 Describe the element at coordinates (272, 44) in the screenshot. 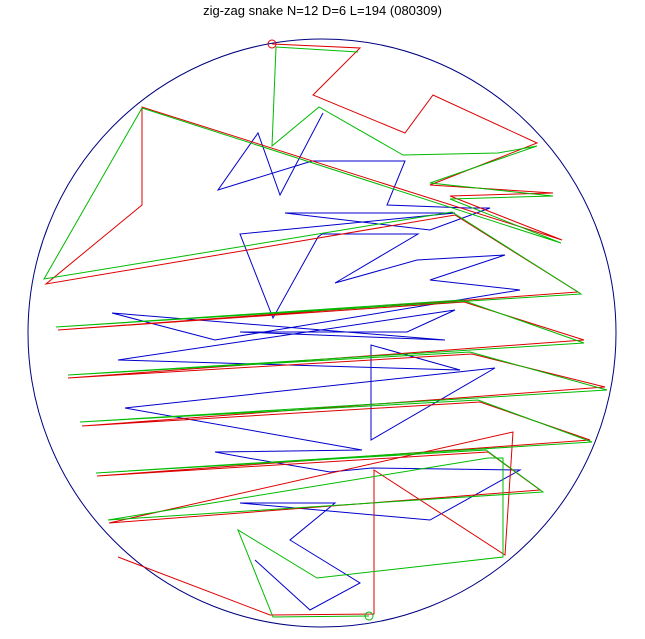

I see `start-marker` at that location.